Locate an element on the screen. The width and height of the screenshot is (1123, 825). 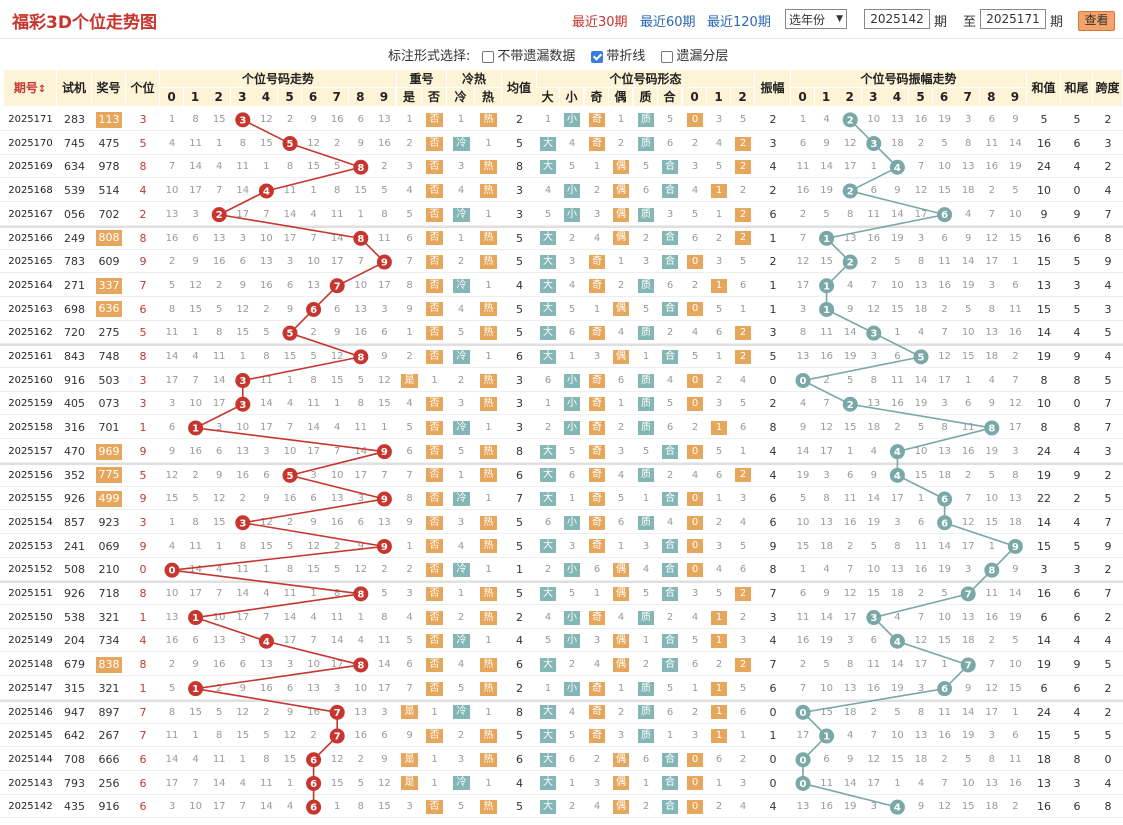
form-badge: 0 is located at coordinates (695, 807).